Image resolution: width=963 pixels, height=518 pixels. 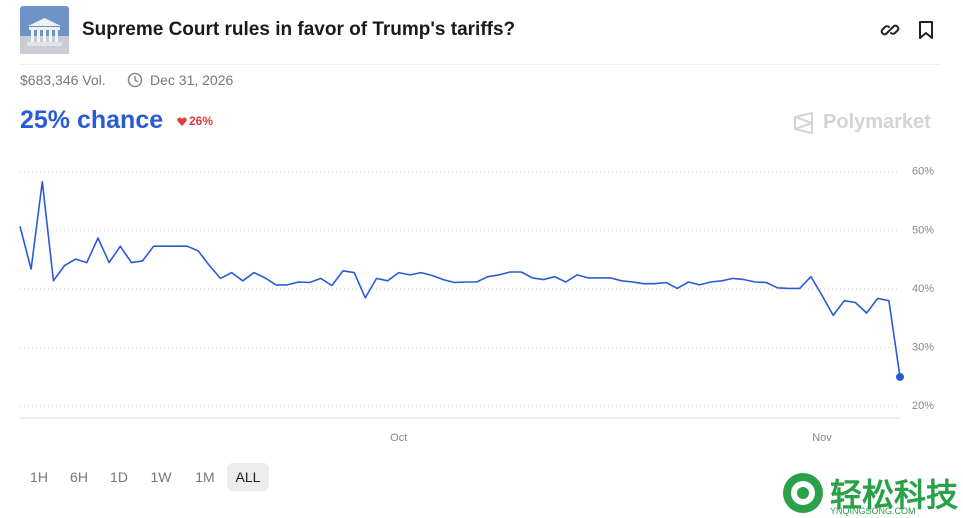 I want to click on x-tick-label: Oct, so click(x=398, y=438).